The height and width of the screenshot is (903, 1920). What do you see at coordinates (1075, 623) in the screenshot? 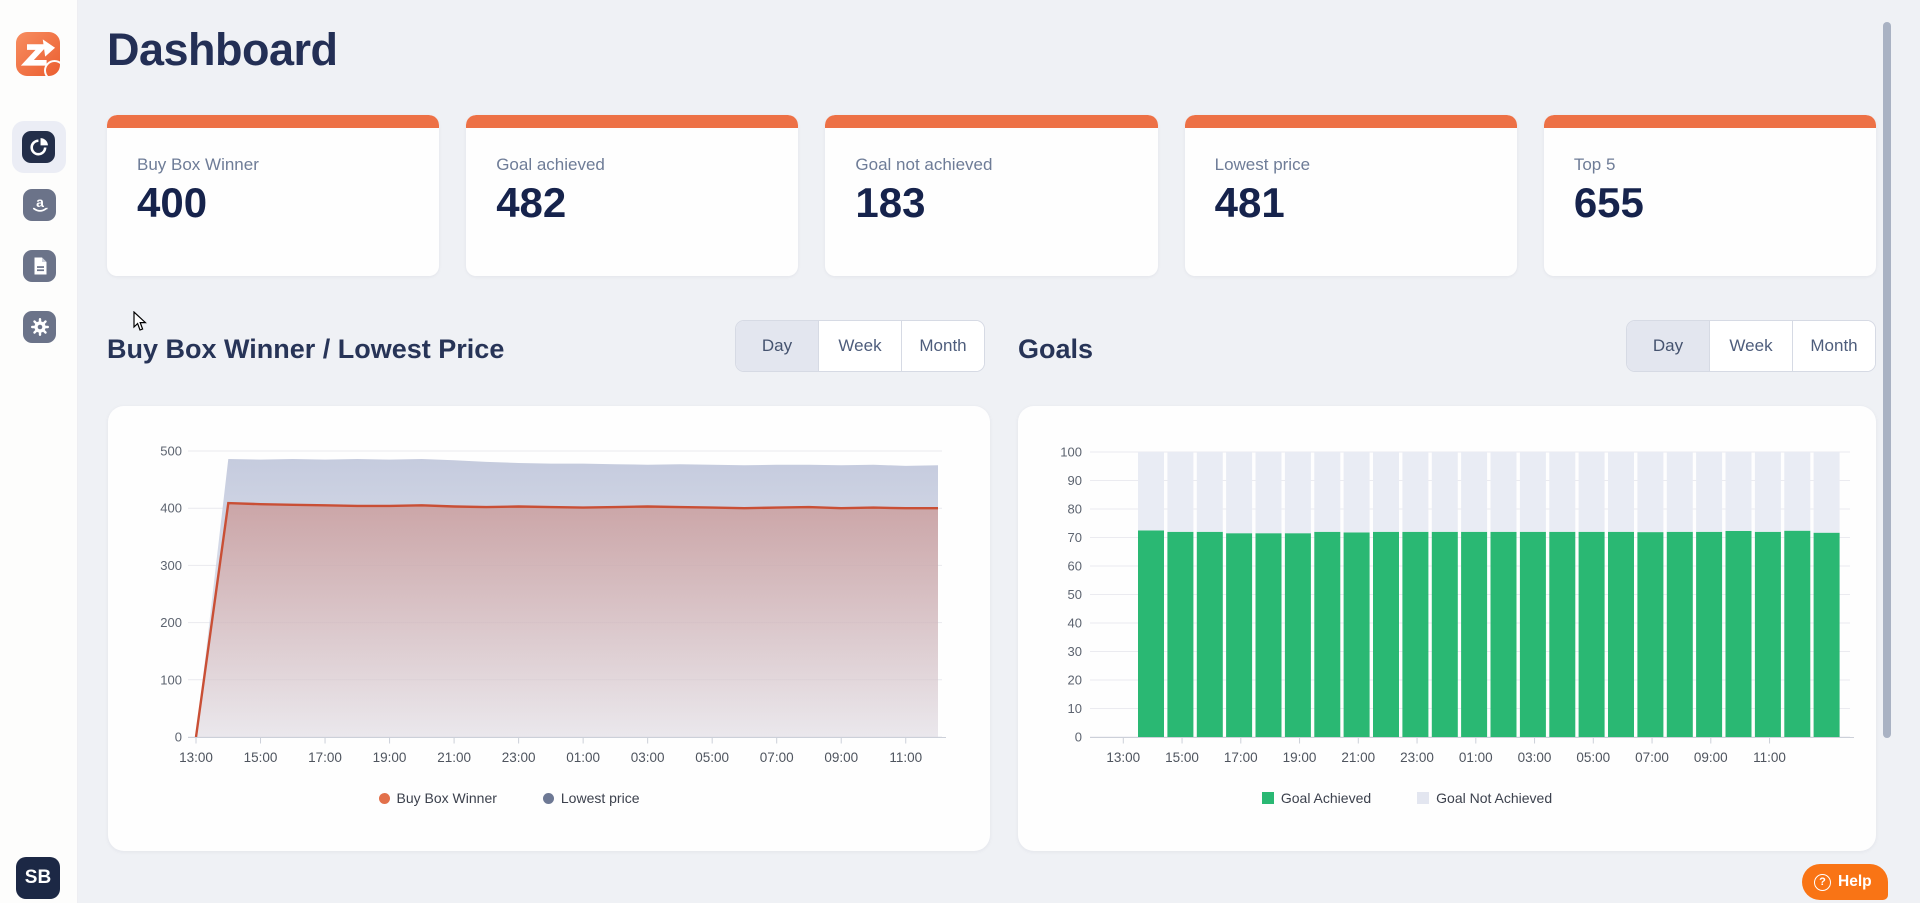
I see `svg-text: 40` at bounding box center [1075, 623].